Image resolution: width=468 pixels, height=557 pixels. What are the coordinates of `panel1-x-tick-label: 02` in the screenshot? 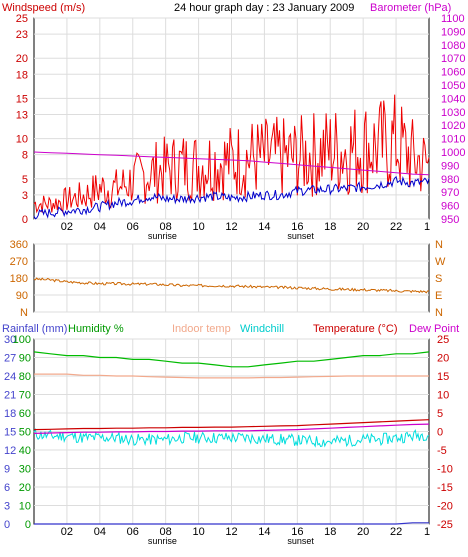 It's located at (67, 227).